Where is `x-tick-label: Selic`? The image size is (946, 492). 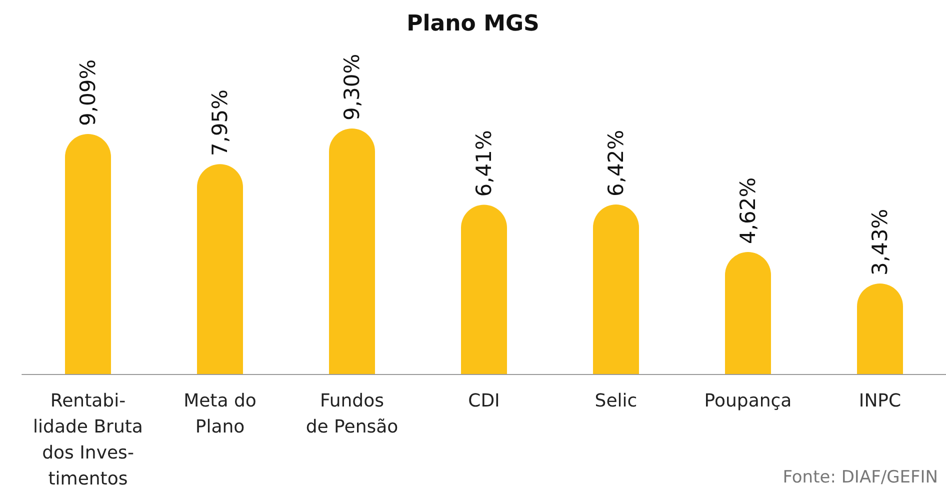
x-tick-label: Selic is located at coordinates (616, 401).